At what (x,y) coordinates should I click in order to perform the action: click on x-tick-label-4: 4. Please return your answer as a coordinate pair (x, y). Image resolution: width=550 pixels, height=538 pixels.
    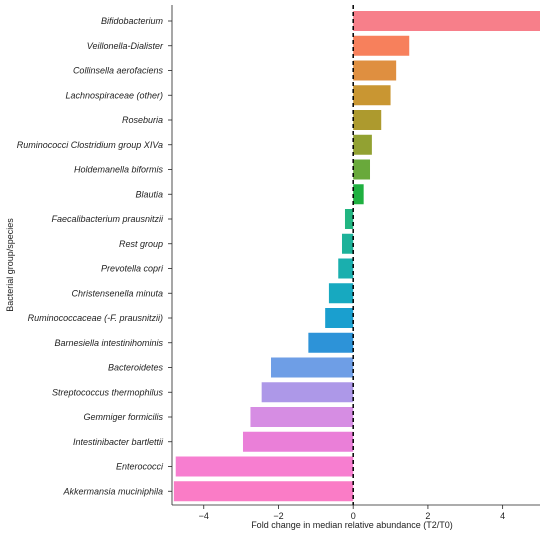
    Looking at the image, I should click on (502, 516).